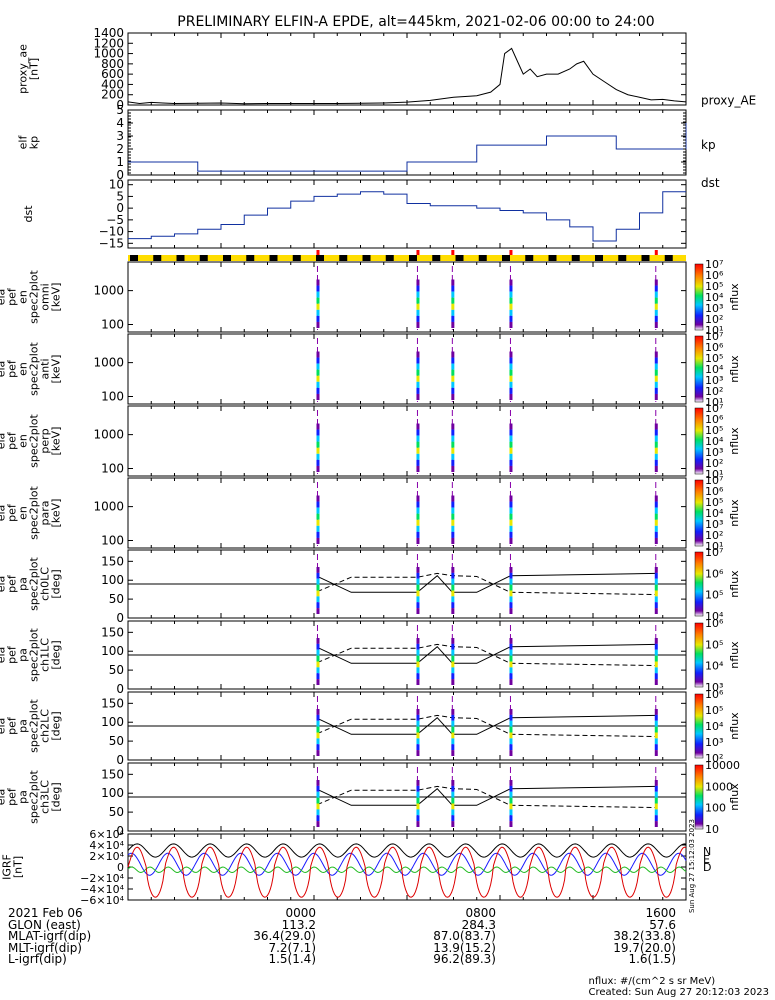  I want to click on en_perp-ylabel: perp, so click(45, 440).